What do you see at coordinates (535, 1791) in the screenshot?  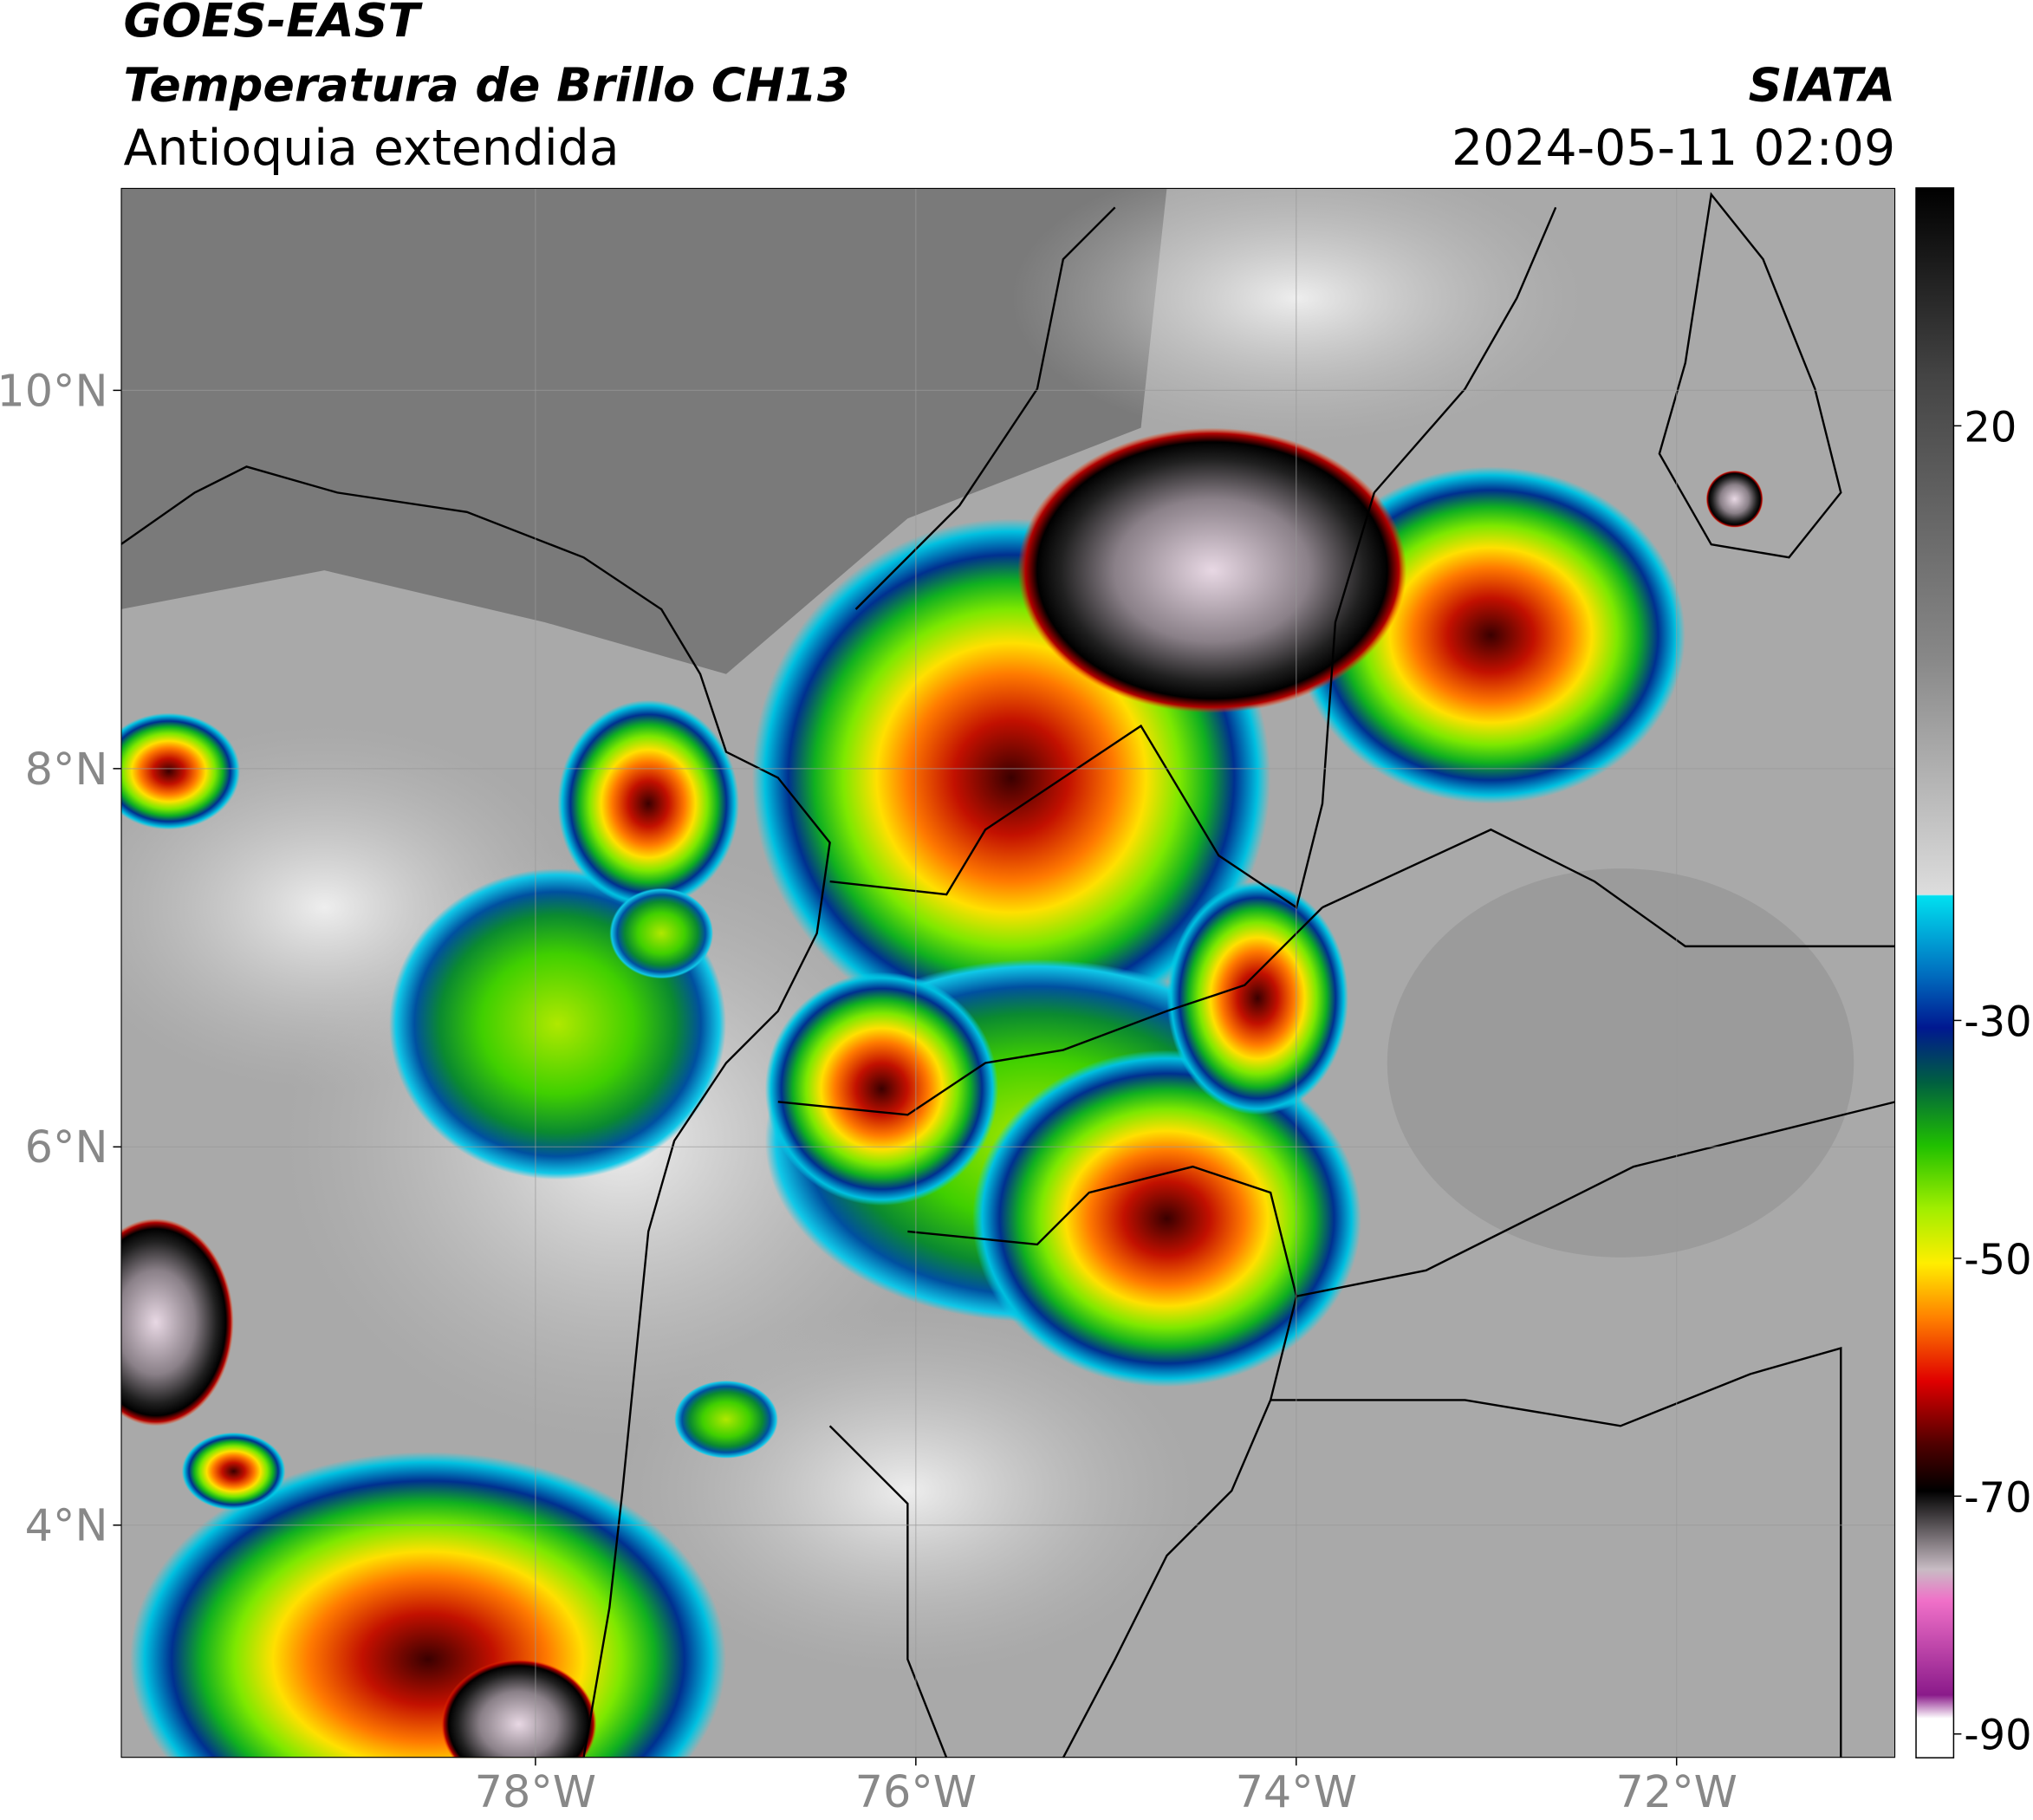 I see `x-tick-label: 78°W` at bounding box center [535, 1791].